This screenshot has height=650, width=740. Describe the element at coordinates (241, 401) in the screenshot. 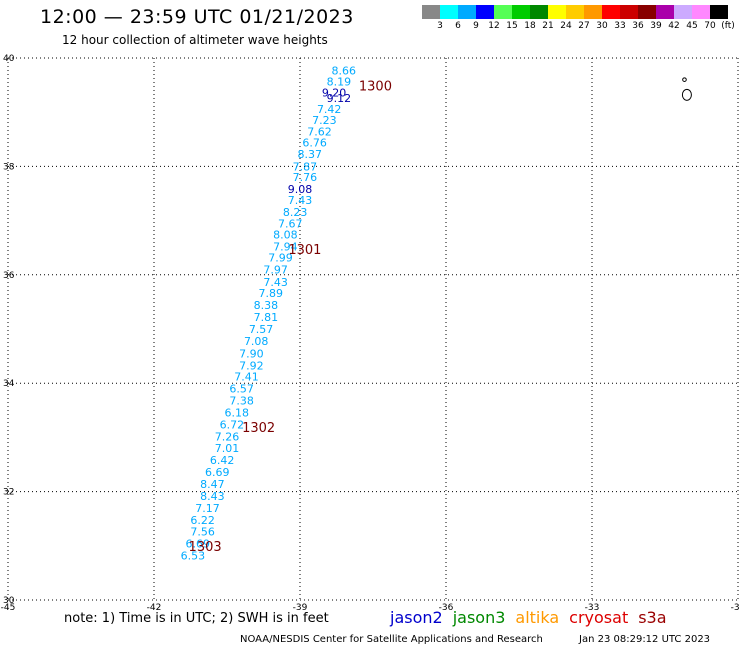

I see `wave-height-value: 7.38` at that location.